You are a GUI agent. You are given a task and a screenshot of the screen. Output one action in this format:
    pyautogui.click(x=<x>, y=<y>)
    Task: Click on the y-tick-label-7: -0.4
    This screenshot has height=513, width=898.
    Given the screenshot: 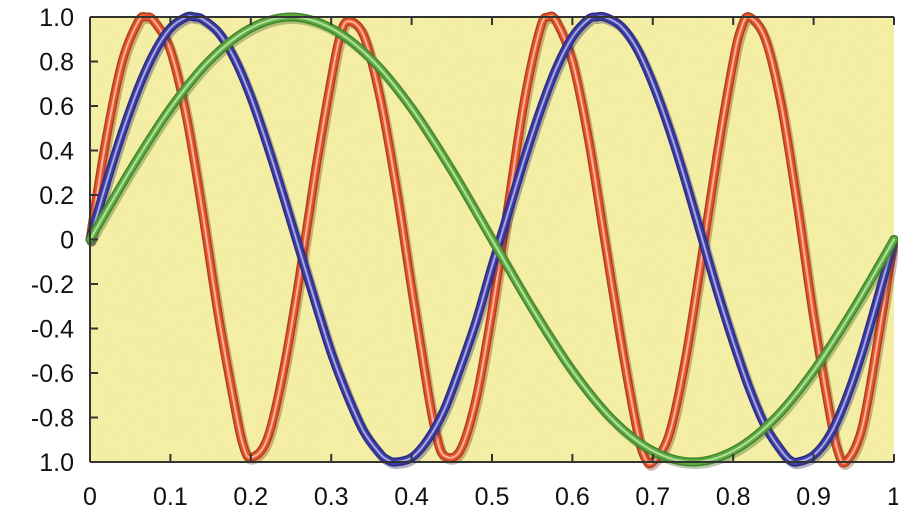 What is the action you would take?
    pyautogui.click(x=52, y=330)
    